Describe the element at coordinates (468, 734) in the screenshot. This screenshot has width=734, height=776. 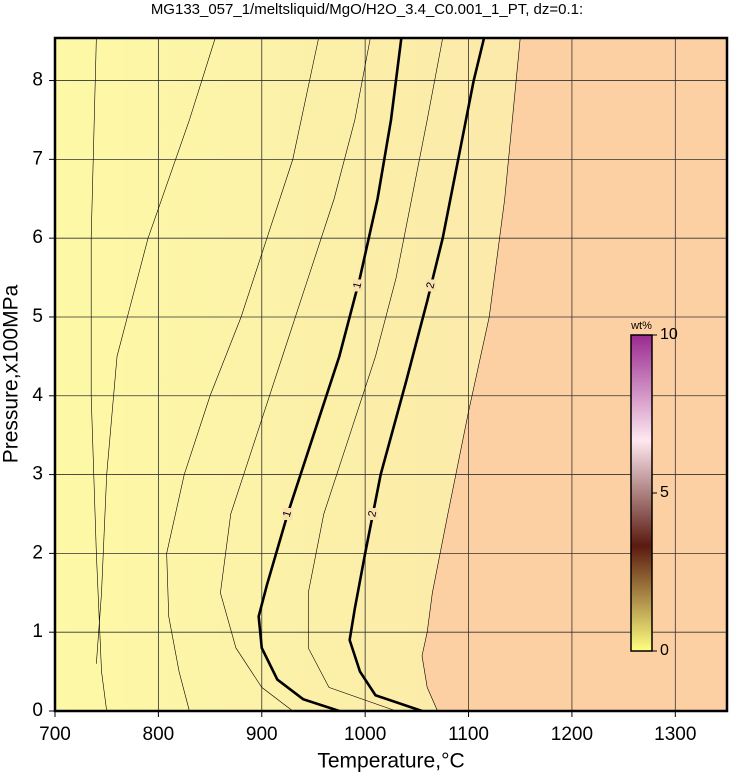
I see `x-tick-label: 1100` at that location.